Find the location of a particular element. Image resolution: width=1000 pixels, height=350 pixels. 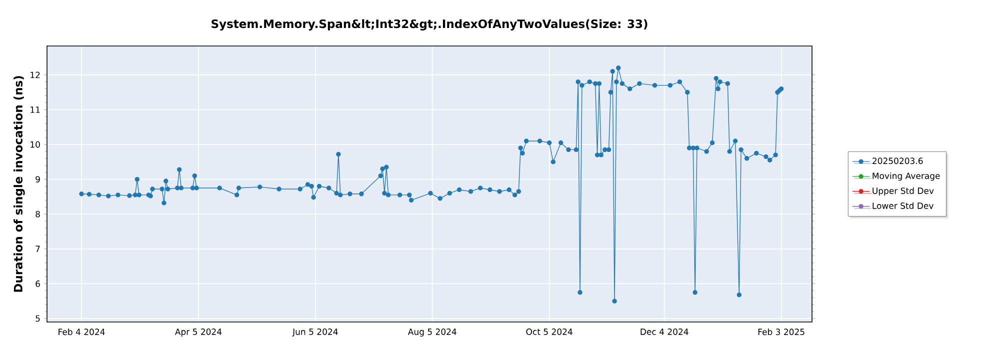

legend-label: Upper Std Dev is located at coordinates (903, 191).